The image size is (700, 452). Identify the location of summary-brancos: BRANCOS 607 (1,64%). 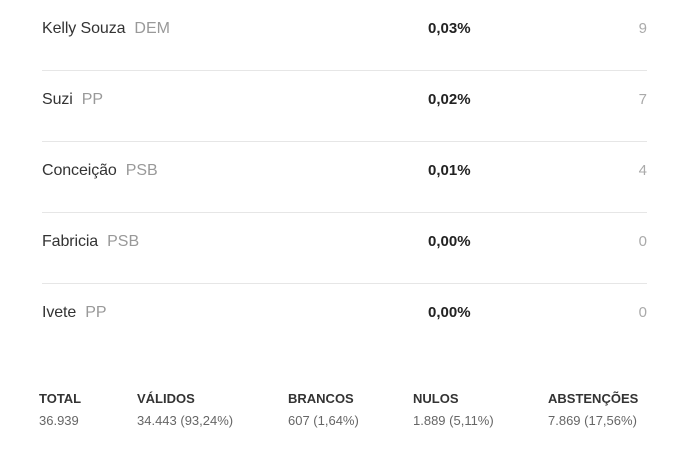
(323, 409).